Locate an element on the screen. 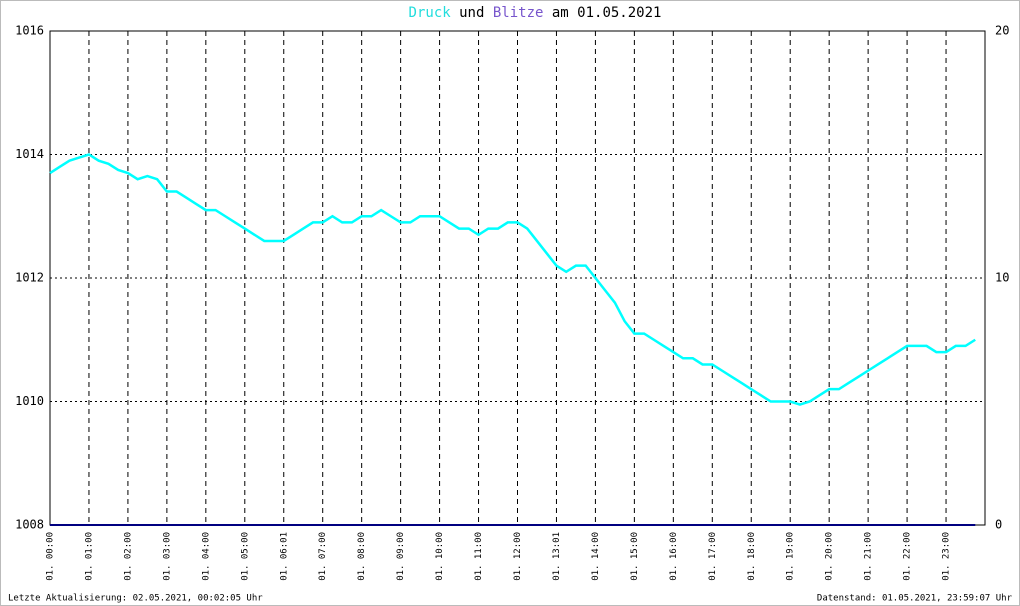 This screenshot has width=1020, height=606. y2-tick-label: 0 is located at coordinates (998, 525).